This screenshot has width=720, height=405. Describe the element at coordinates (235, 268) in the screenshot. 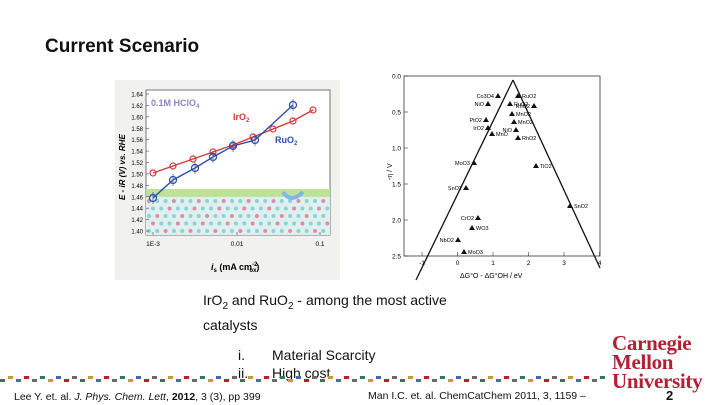

I see `left-x-axis-label: is (mA cm-2 ox)` at that location.